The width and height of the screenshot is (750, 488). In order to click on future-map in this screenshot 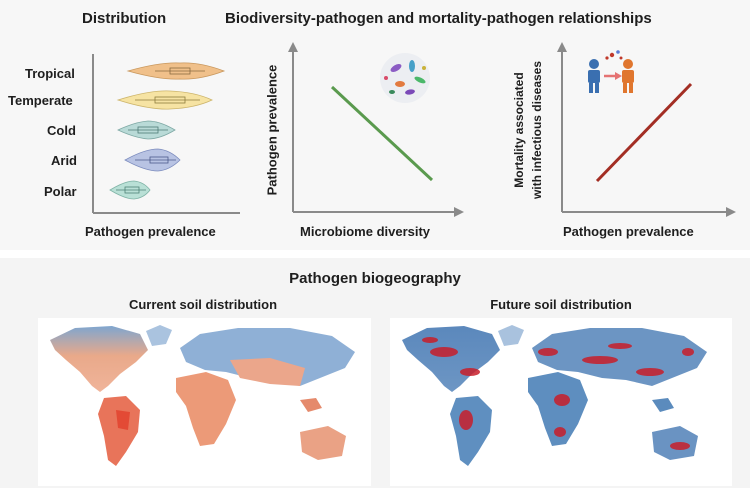, I will do `click(554, 395)`.